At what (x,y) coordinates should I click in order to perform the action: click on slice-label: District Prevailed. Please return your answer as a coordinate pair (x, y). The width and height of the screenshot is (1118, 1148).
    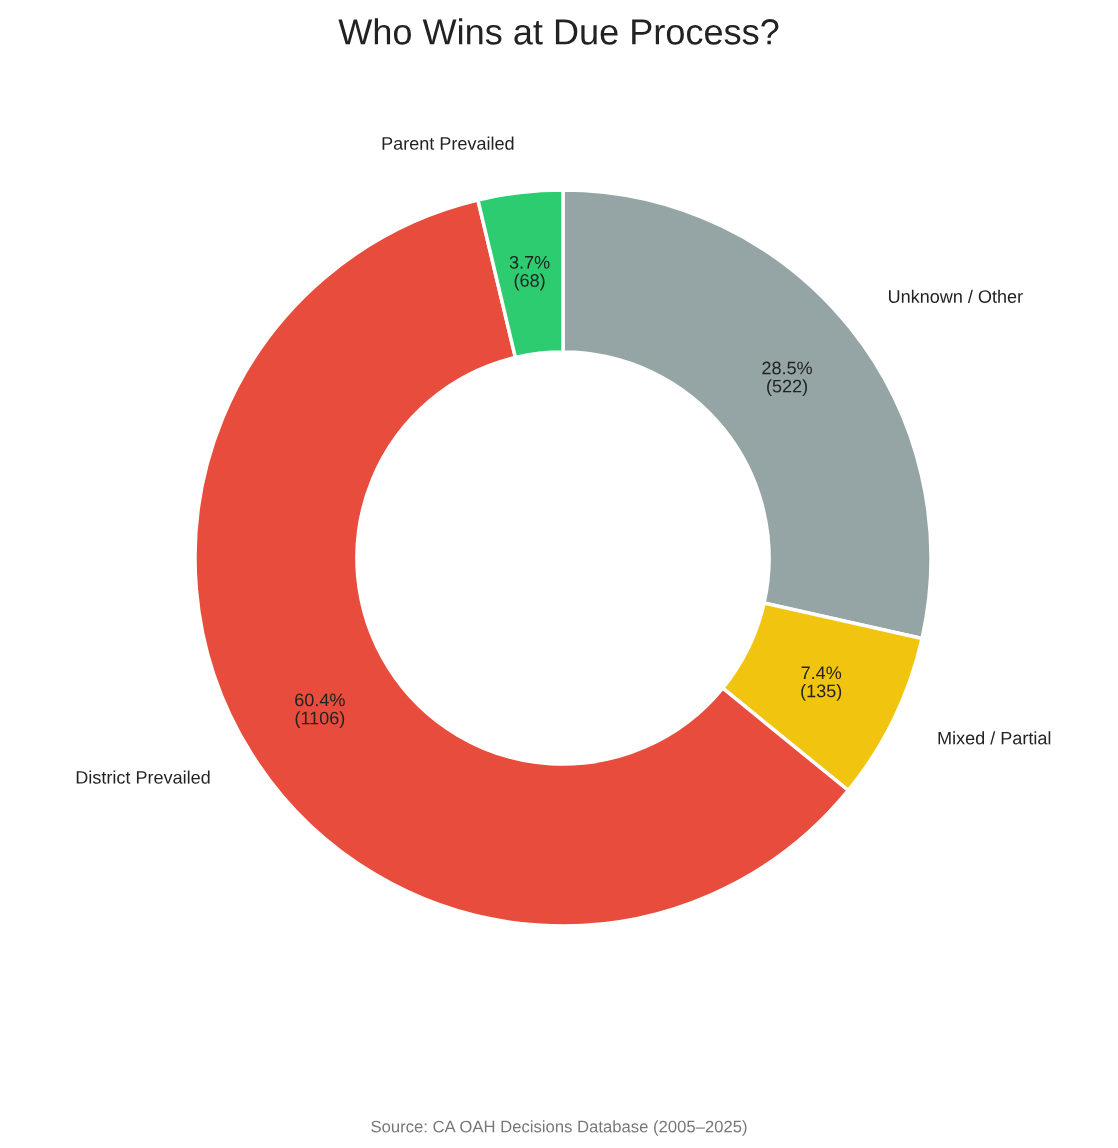
    Looking at the image, I should click on (143, 777).